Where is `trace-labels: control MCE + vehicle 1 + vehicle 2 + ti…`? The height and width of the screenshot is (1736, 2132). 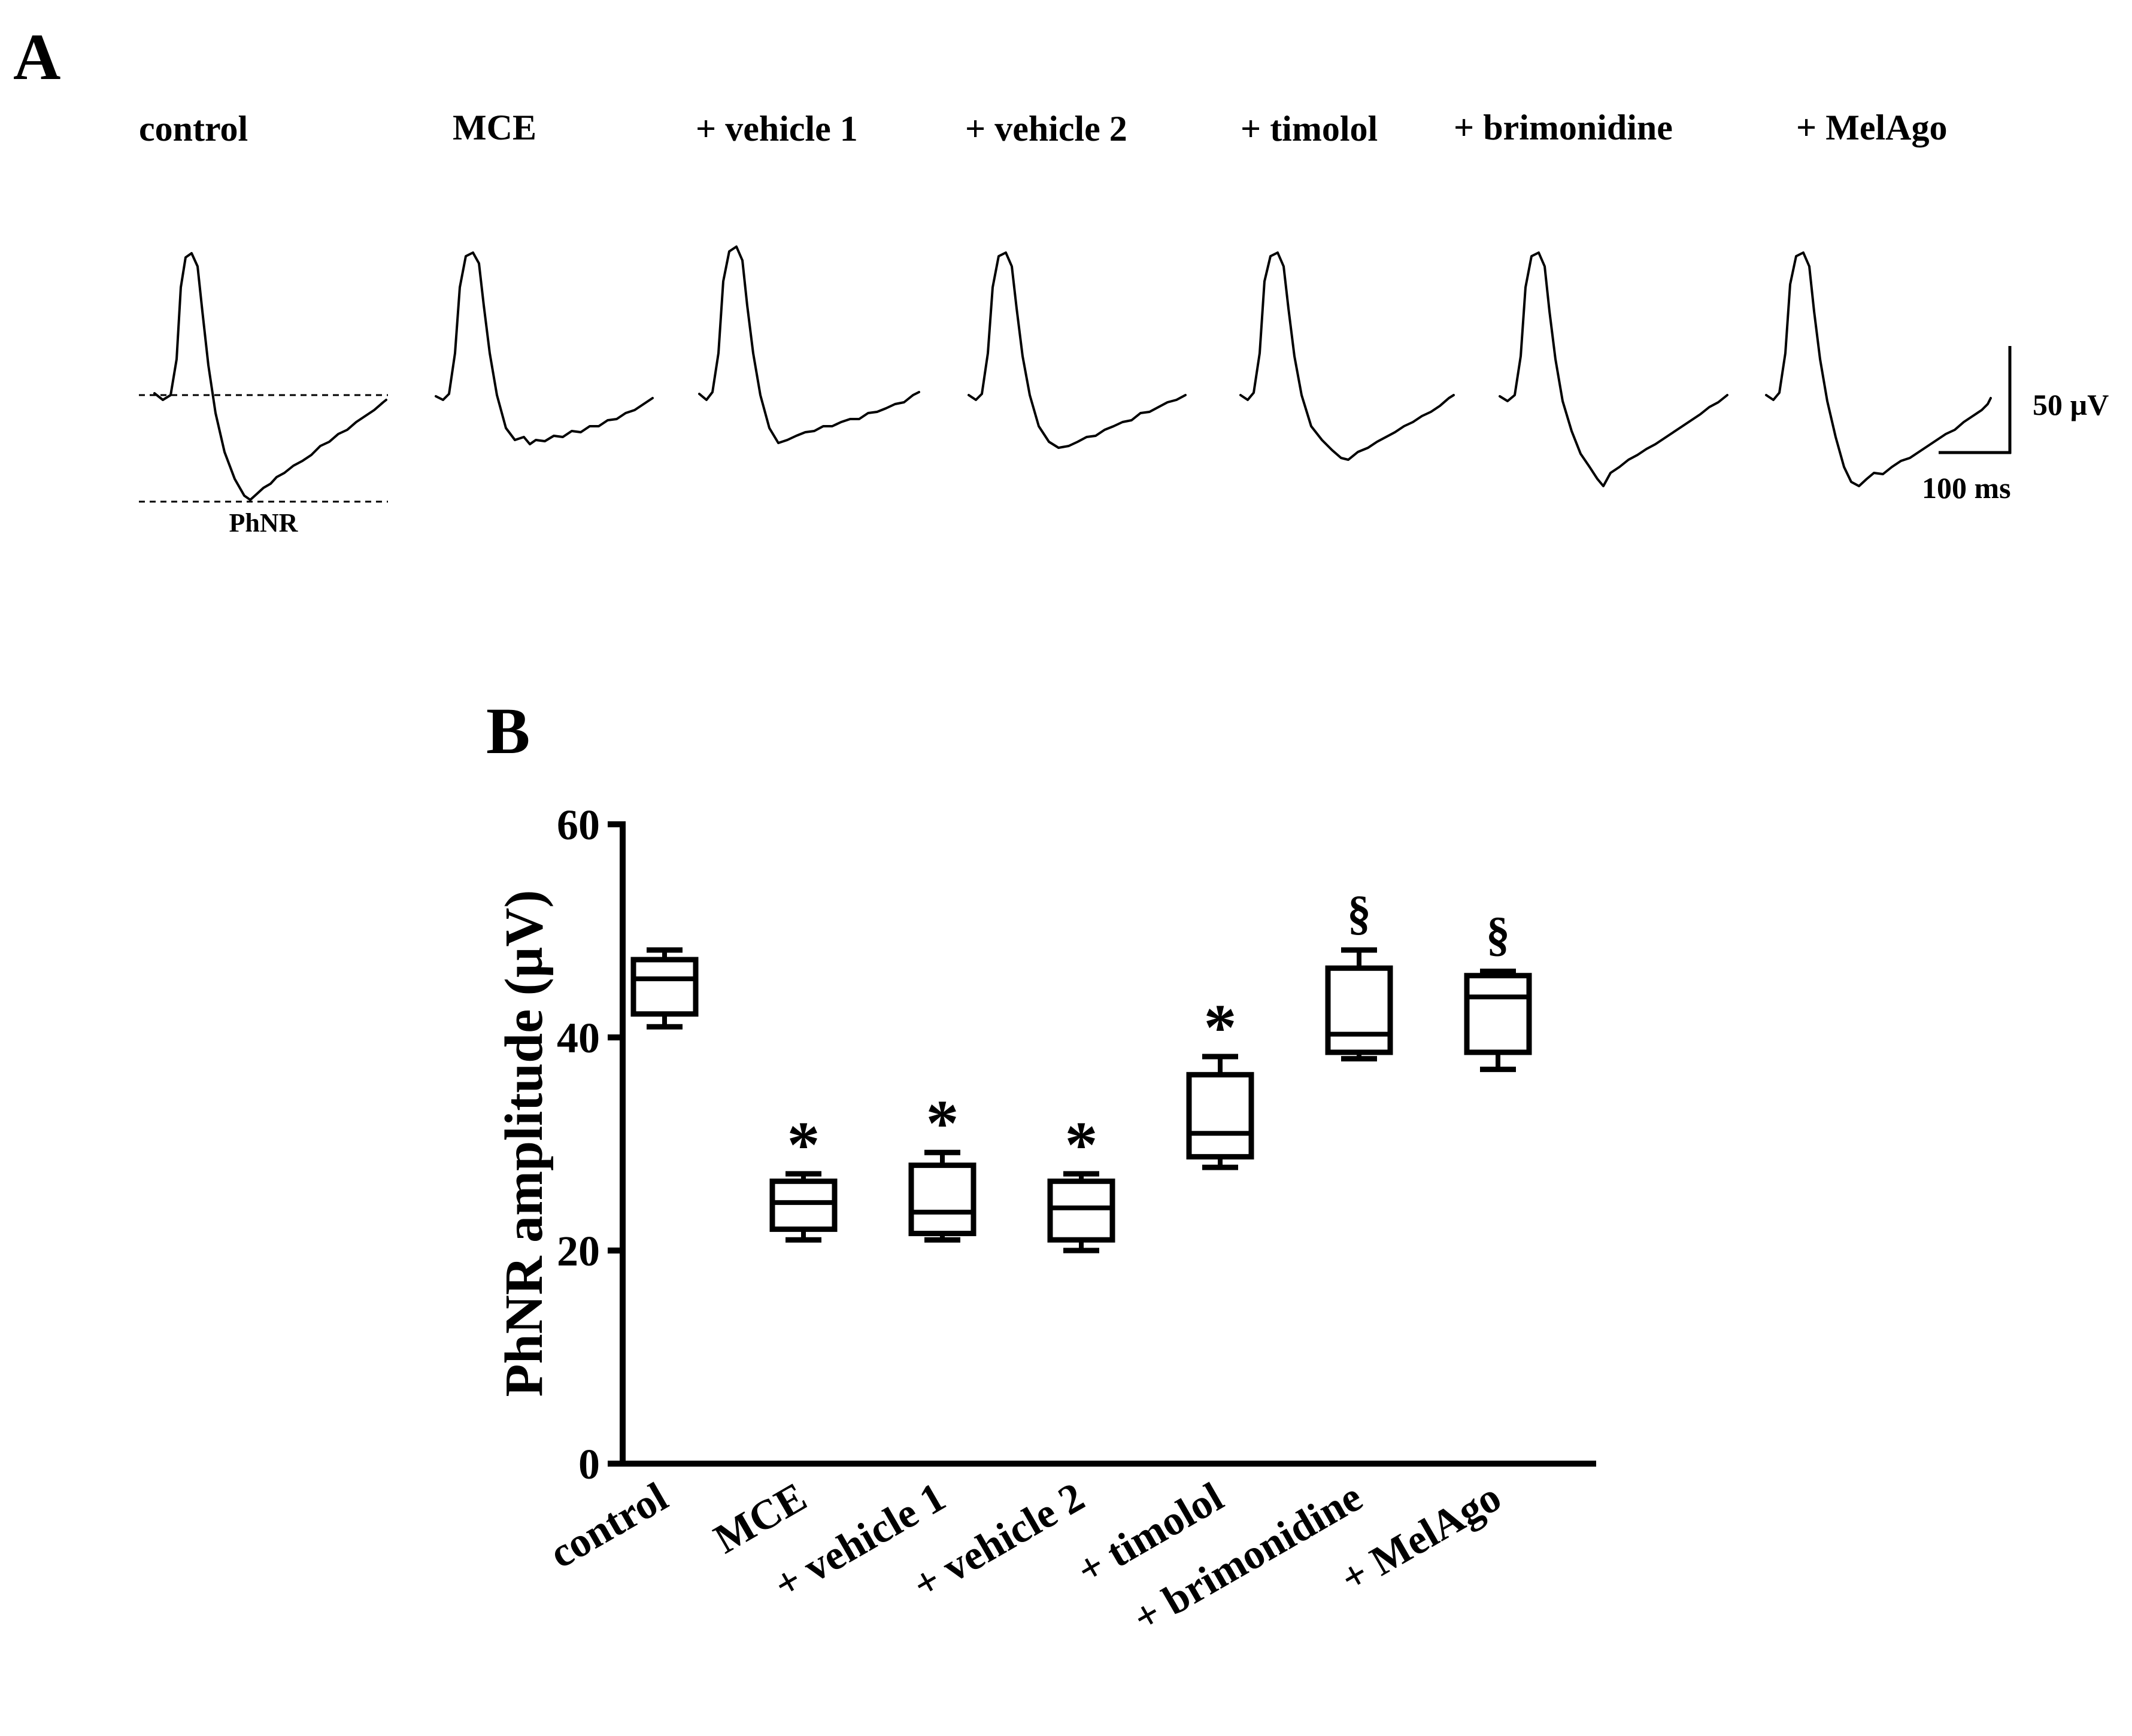
trace-labels: control MCE + vehicle 1 + vehicle 2 + ti… is located at coordinates (1043, 128).